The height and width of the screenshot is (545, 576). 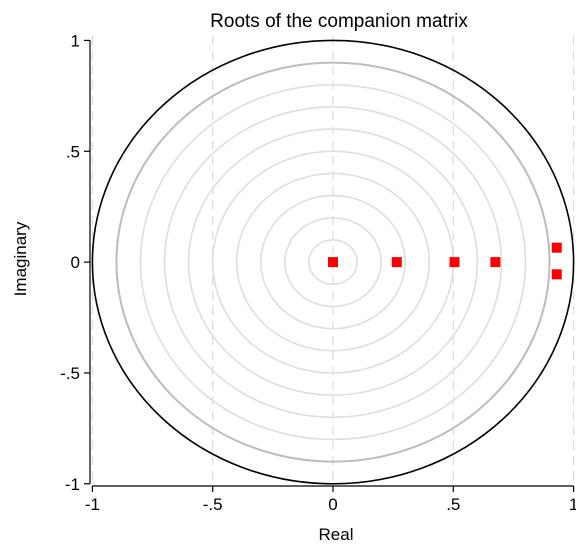 What do you see at coordinates (75, 262) in the screenshot?
I see `y-tick-label-2: 0` at bounding box center [75, 262].